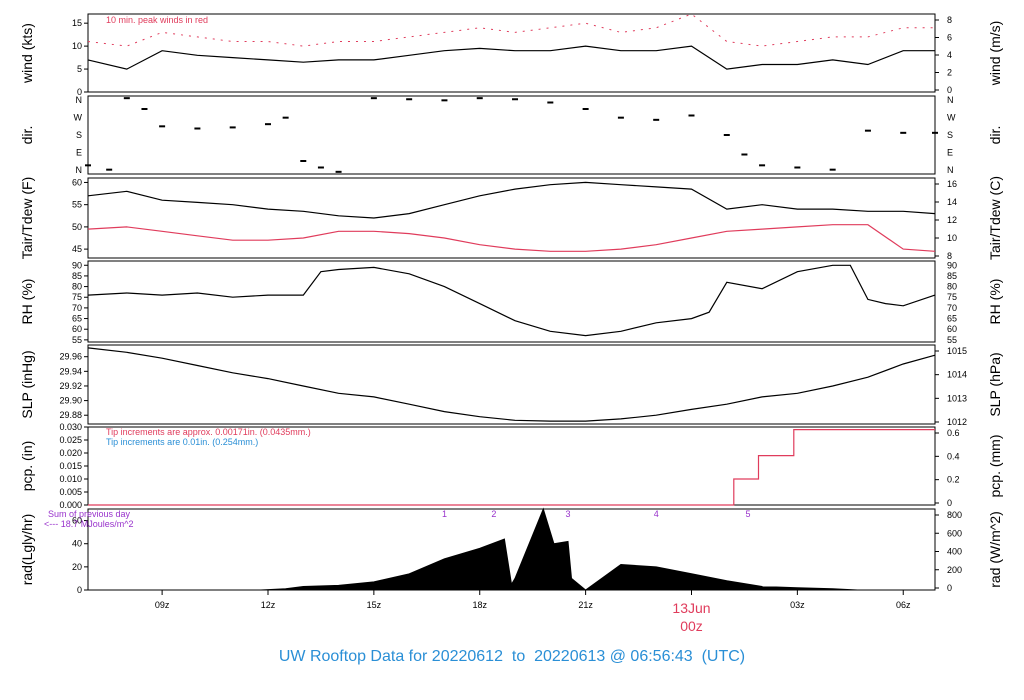 The width and height of the screenshot is (1024, 700). Describe the element at coordinates (479, 605) in the screenshot. I see `x-tick-label: 18z` at that location.